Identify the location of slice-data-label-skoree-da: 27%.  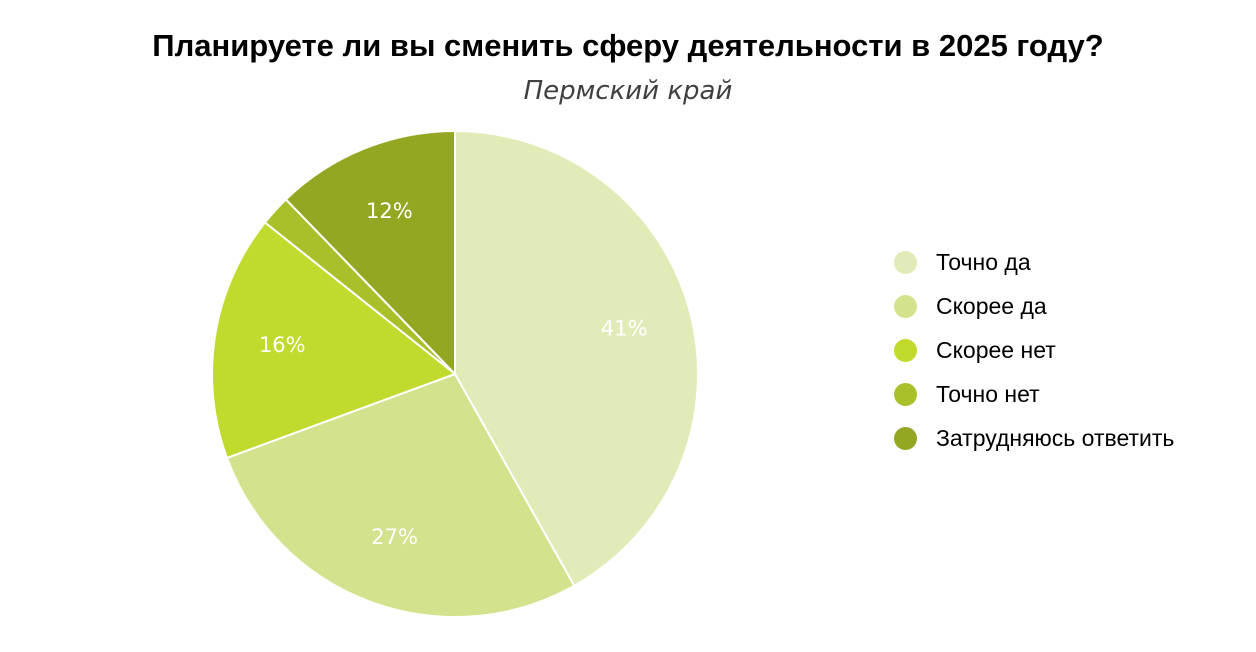
(394, 537).